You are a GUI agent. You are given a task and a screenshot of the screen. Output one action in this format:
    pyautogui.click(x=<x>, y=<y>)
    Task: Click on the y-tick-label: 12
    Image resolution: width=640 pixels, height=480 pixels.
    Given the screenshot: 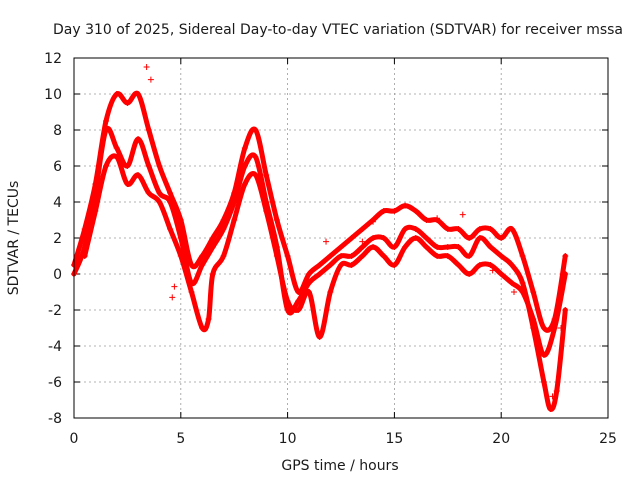 What is the action you would take?
    pyautogui.click(x=53, y=59)
    